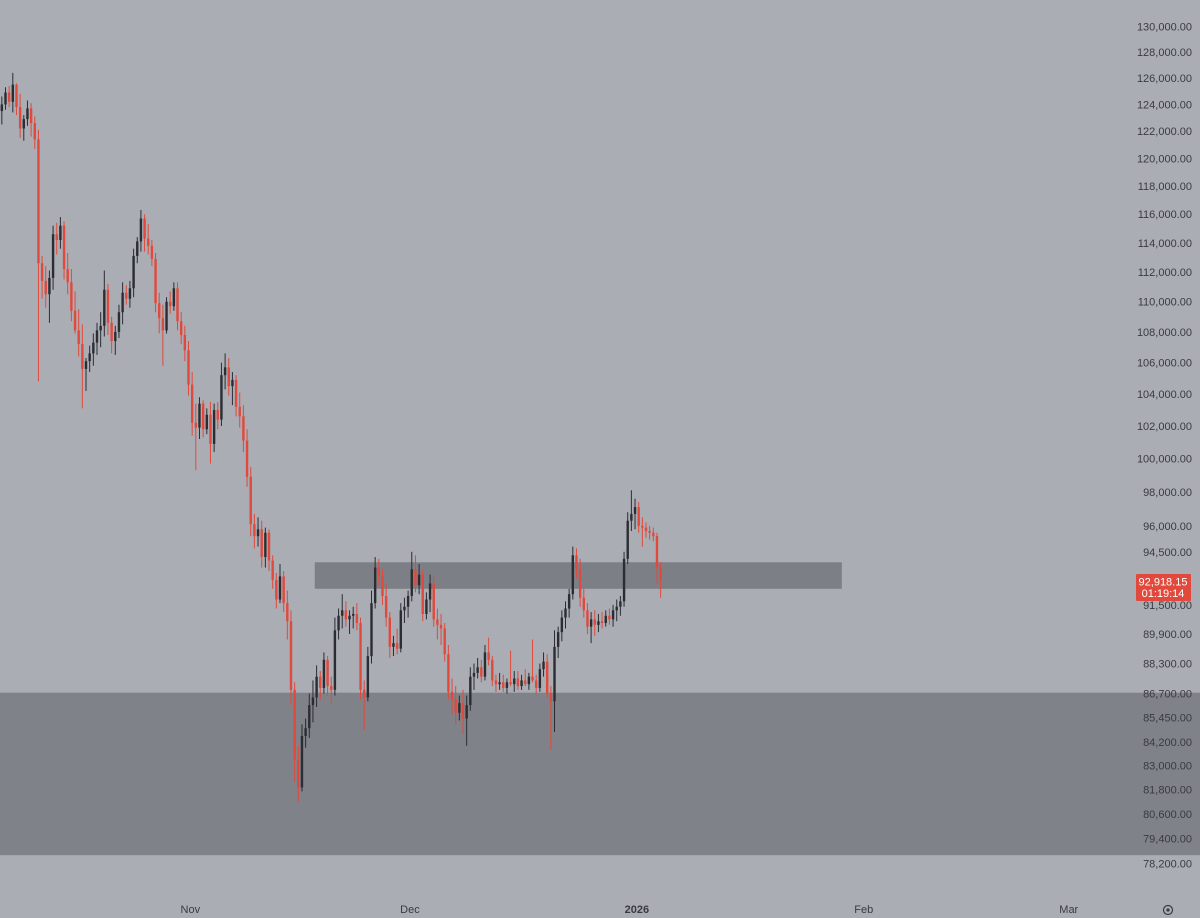 The height and width of the screenshot is (918, 1200). I want to click on time-axis: Nov Dec 2026 Feb Mar, so click(630, 910).